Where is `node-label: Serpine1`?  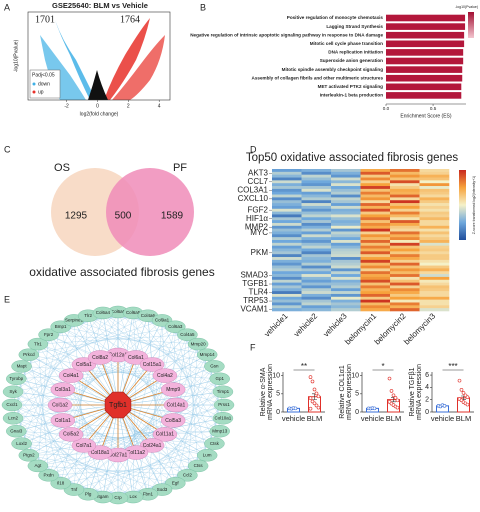
node-label: Serpine1 is located at coordinates (74, 320).